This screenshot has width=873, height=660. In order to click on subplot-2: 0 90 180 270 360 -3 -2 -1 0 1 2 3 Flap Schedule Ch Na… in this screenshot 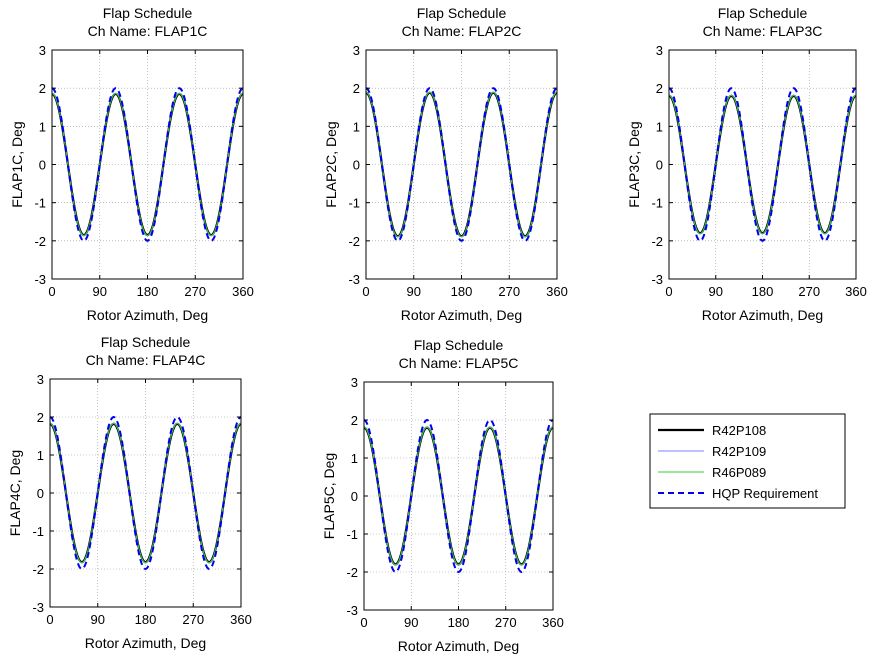, I will do `click(445, 164)`.